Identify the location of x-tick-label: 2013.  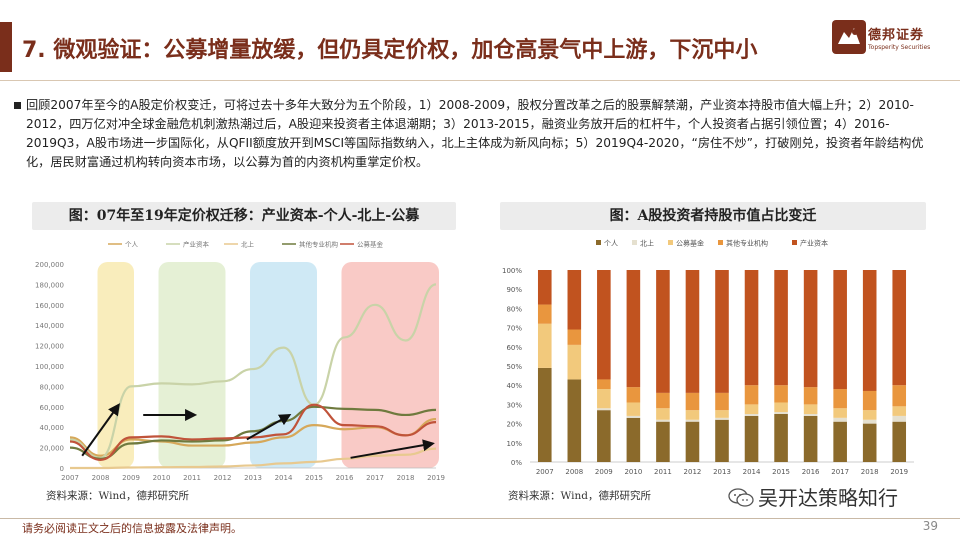
(722, 472).